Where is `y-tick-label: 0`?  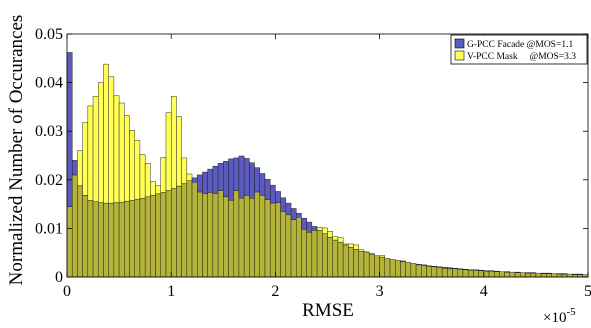 y-tick-label: 0 is located at coordinates (59, 277).